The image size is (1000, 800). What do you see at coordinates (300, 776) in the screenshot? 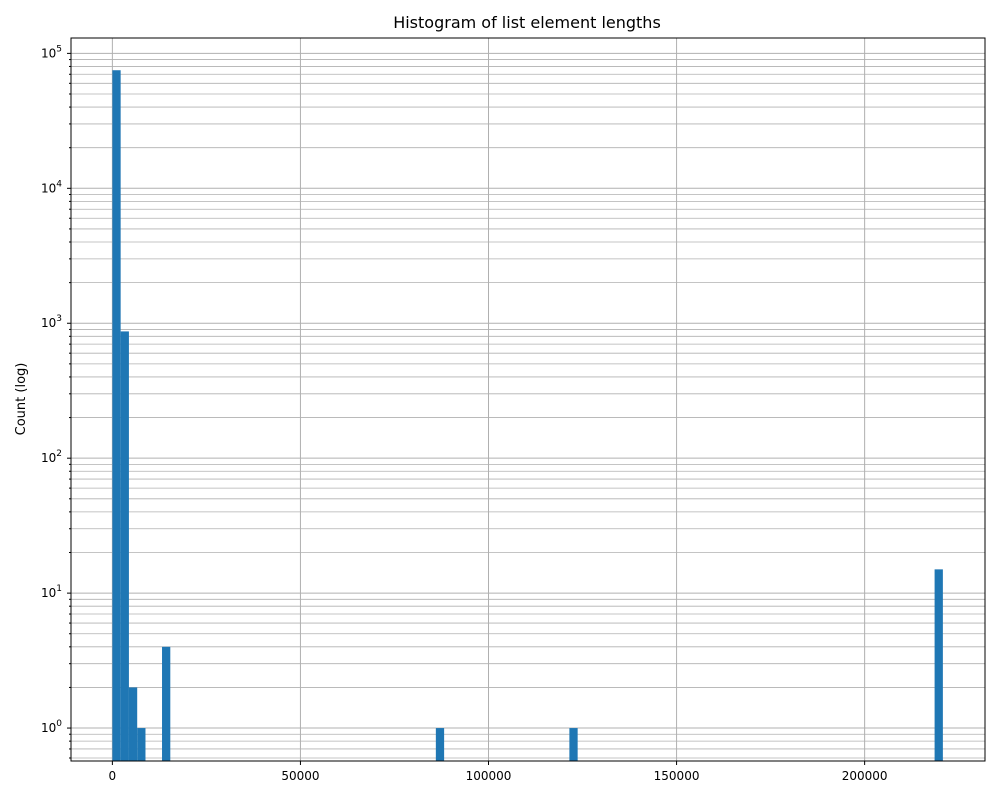
I see `x-tick-label: 50000` at bounding box center [300, 776].